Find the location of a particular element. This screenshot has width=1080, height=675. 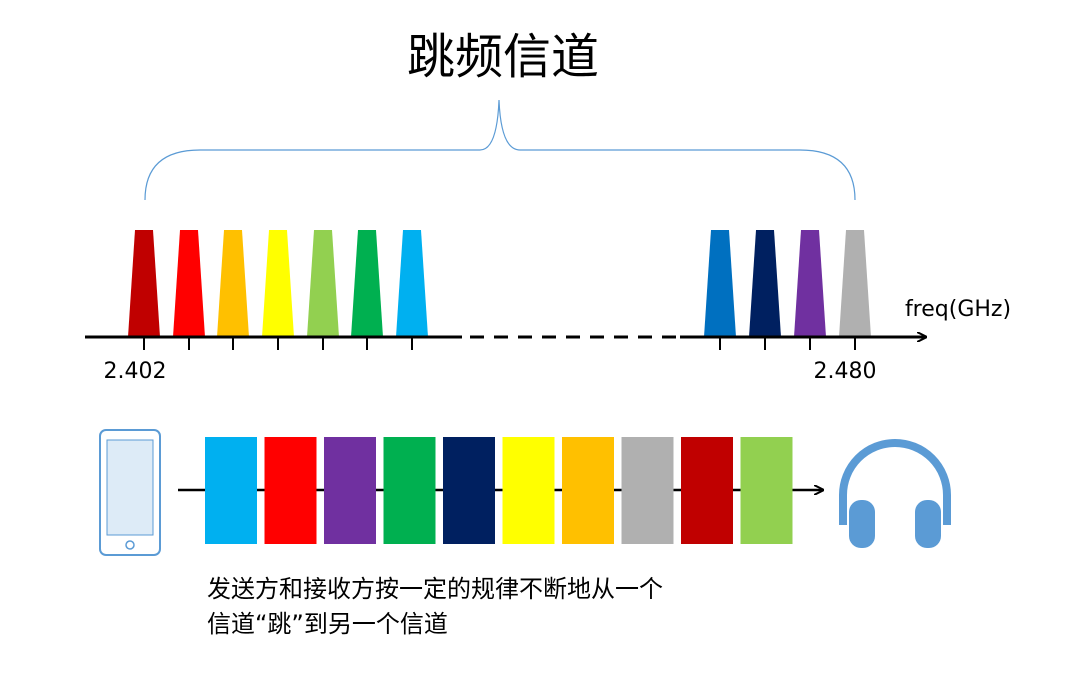

axis-label: freq(GHz) is located at coordinates (958, 309).